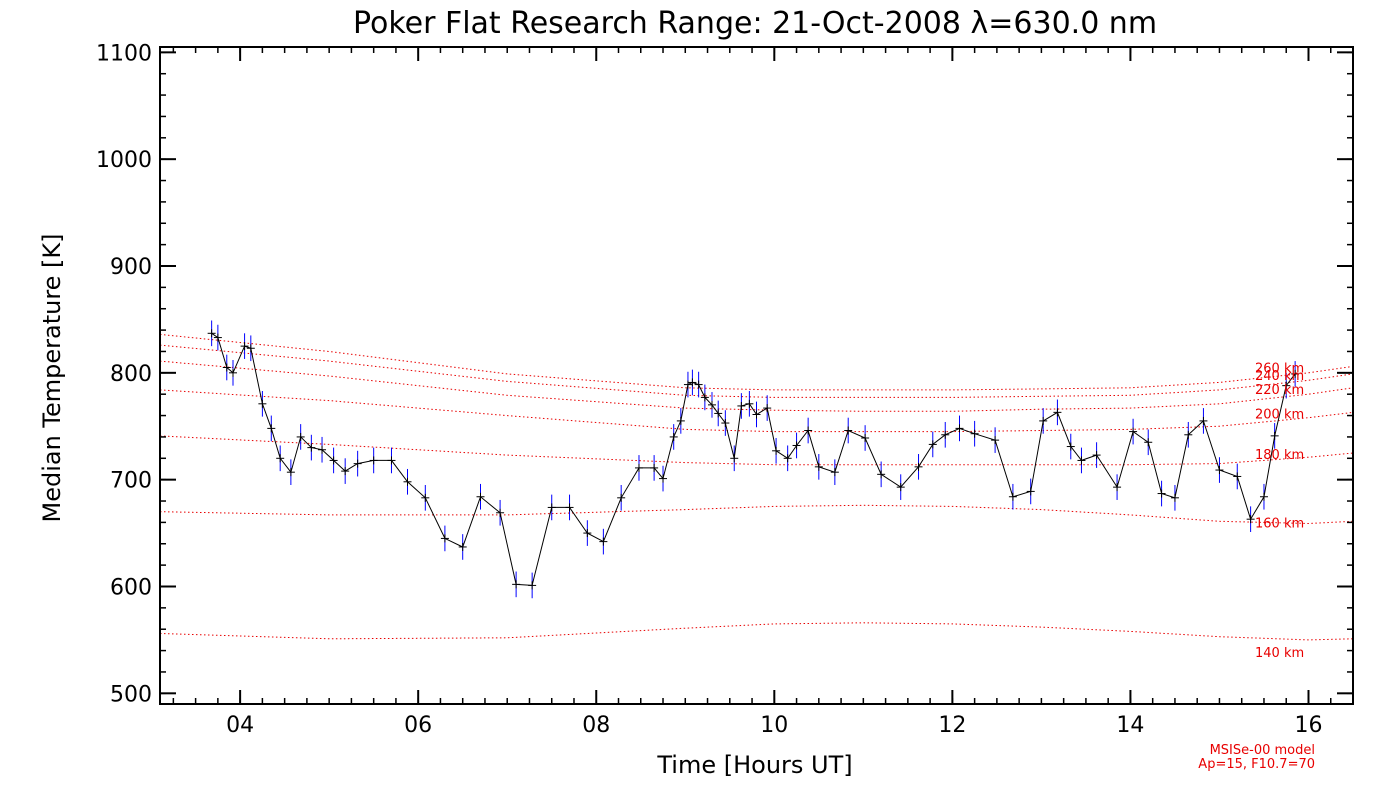 This screenshot has width=1400, height=800. Describe the element at coordinates (1308, 725) in the screenshot. I see `x-tick-label: 16` at that location.